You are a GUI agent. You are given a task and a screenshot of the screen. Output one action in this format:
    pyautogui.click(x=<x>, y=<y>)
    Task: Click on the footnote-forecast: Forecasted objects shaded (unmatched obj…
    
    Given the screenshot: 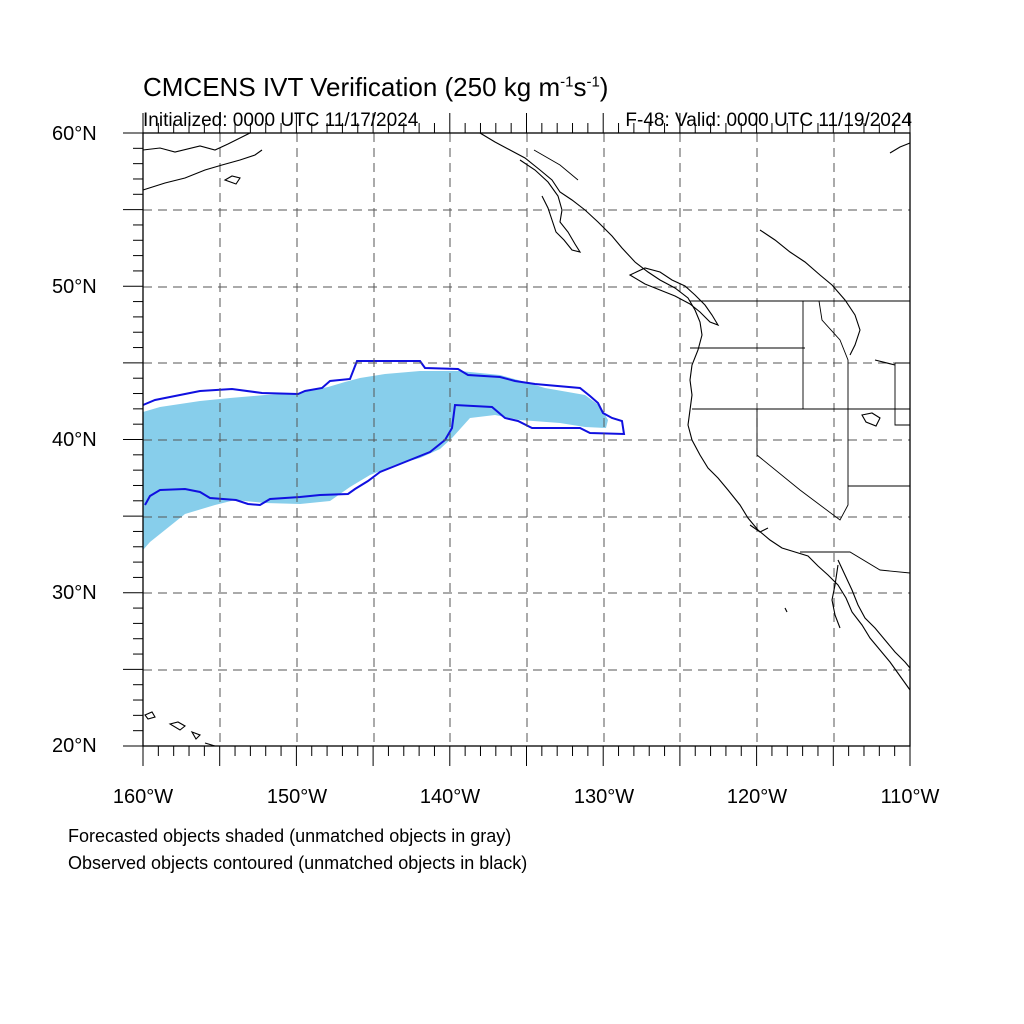 What is the action you would take?
    pyautogui.click(x=290, y=836)
    